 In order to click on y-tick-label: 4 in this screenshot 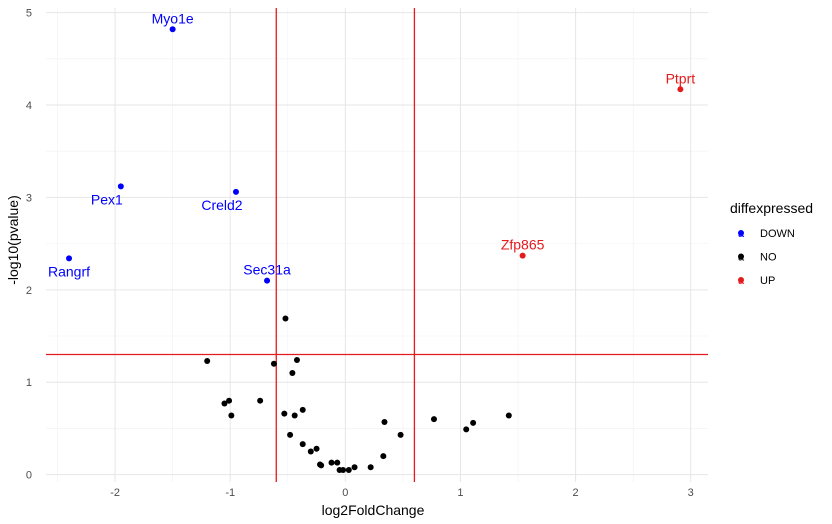, I will do `click(29, 106)`.